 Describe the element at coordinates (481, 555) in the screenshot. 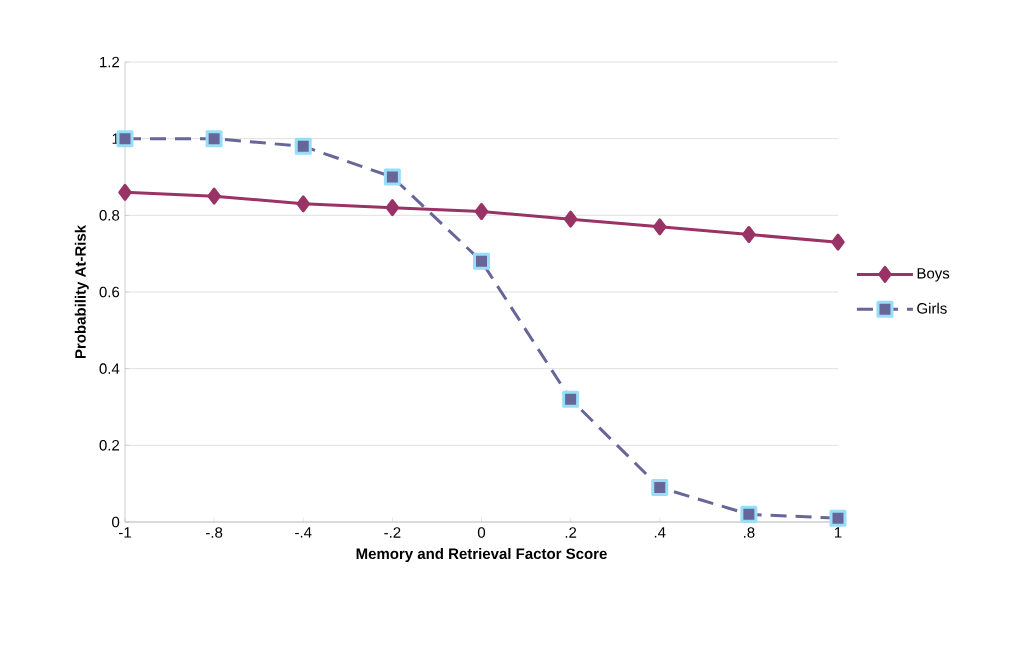

I see `x-axis-title: Memory and Retrieval Factor Score` at that location.